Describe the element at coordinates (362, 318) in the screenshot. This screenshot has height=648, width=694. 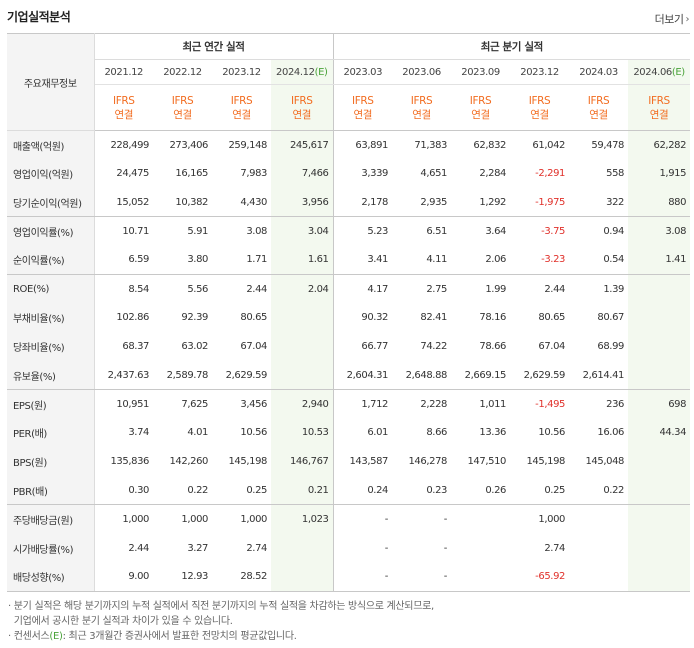
I see `table-cell: 90.32` at that location.